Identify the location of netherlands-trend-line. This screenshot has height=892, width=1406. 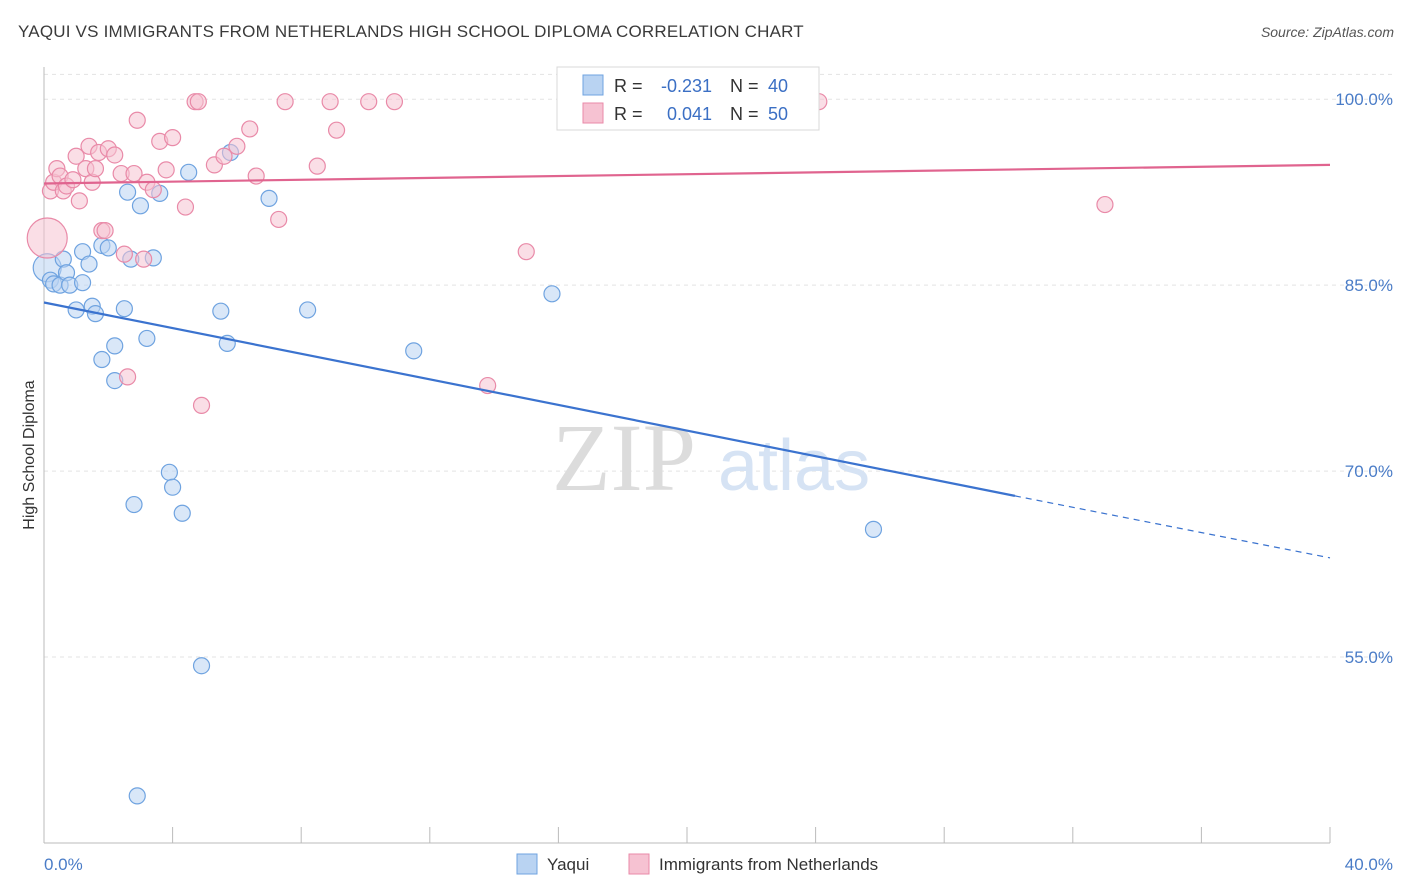
(687, 174).